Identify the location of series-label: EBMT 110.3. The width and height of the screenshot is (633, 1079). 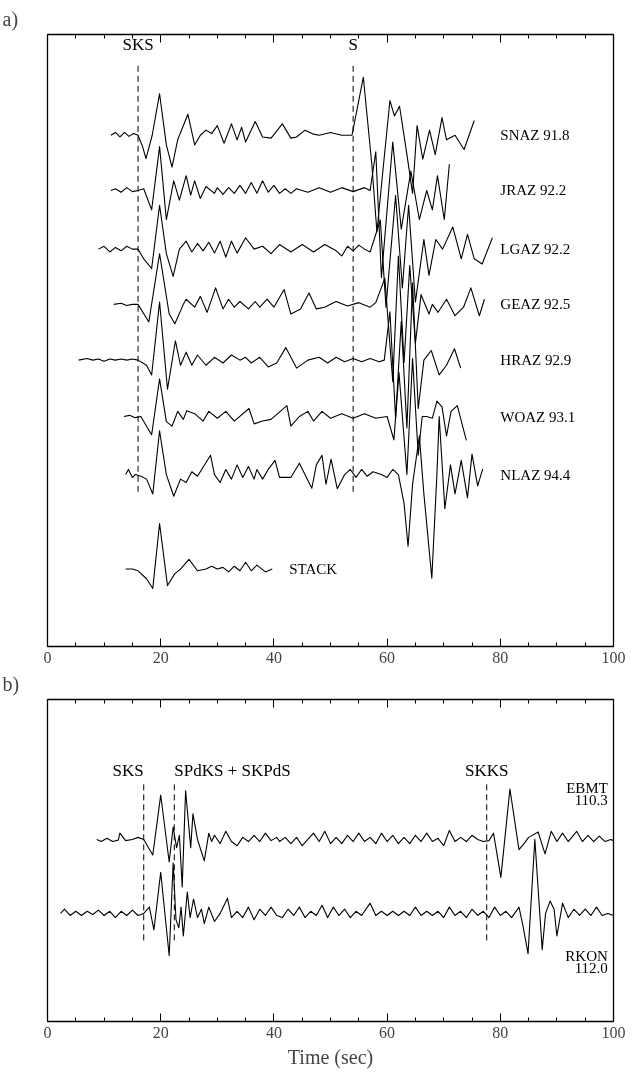
(587, 794).